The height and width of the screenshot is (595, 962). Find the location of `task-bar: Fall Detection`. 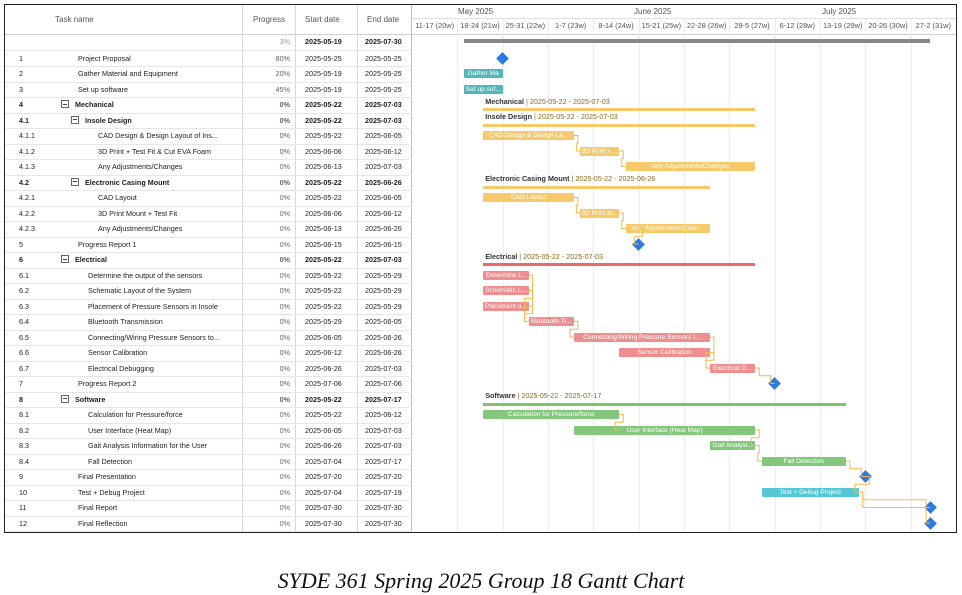

task-bar: Fall Detection is located at coordinates (803, 461).